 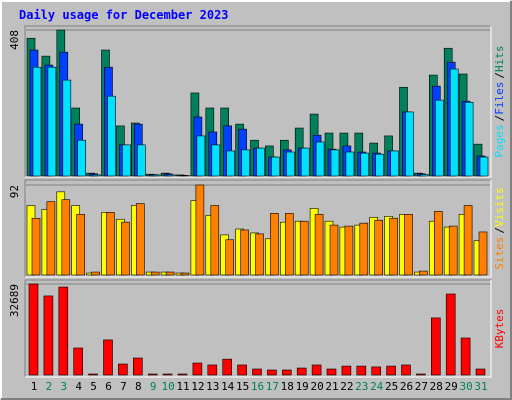 What do you see at coordinates (499, 207) in the screenshot?
I see `legend-entry: Visits` at bounding box center [499, 207].